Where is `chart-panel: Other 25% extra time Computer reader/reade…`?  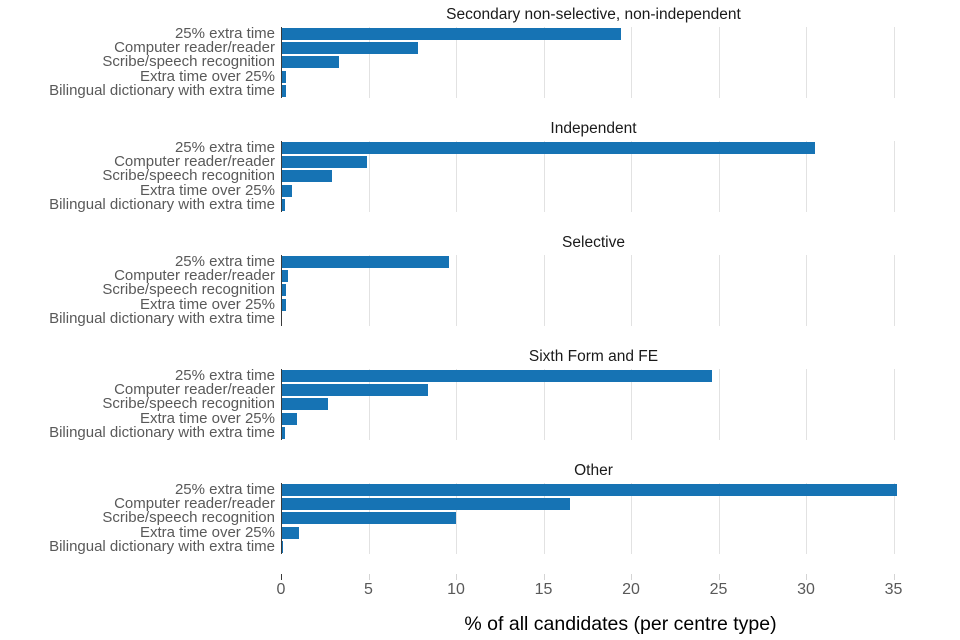 chart-panel: Other 25% extra time Computer reader/reade… is located at coordinates (480, 507).